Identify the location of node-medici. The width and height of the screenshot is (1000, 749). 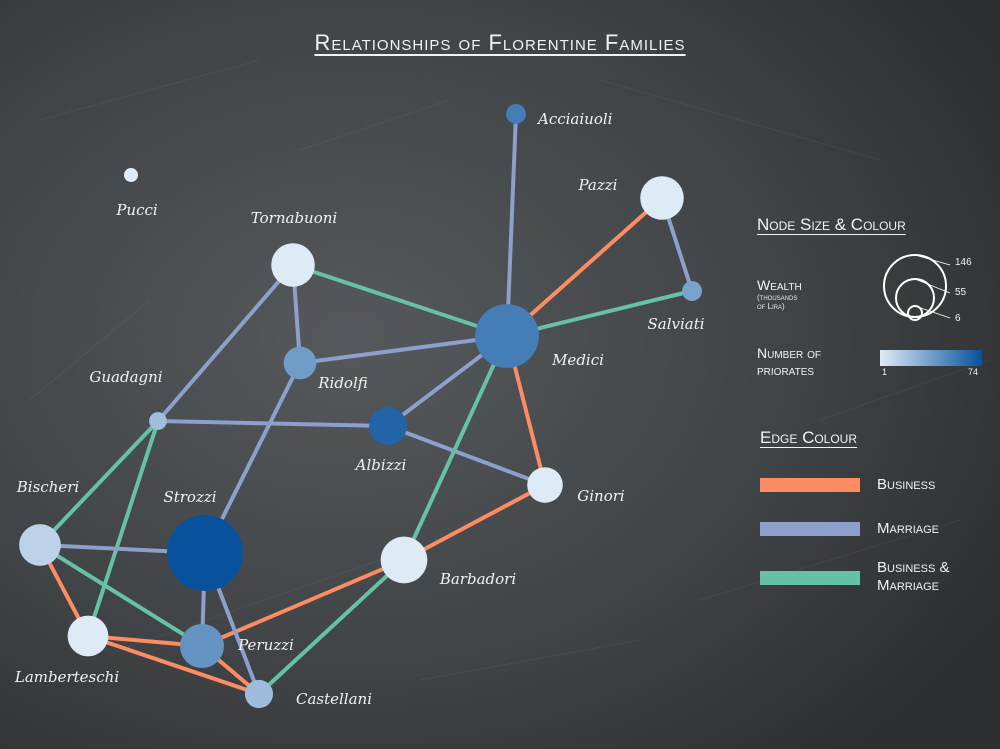
(507, 336).